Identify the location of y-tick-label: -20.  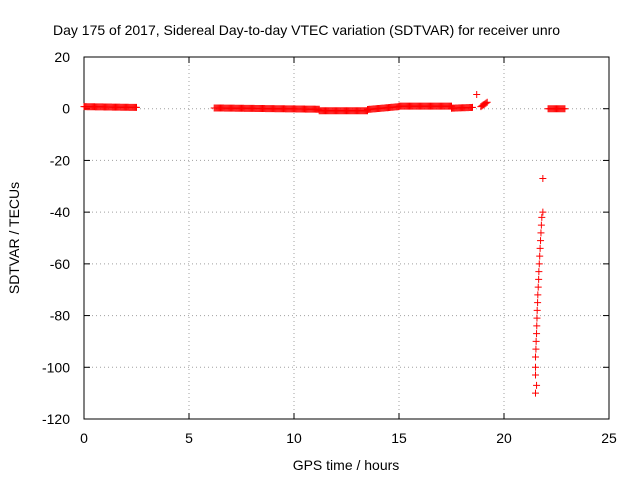
(60, 160).